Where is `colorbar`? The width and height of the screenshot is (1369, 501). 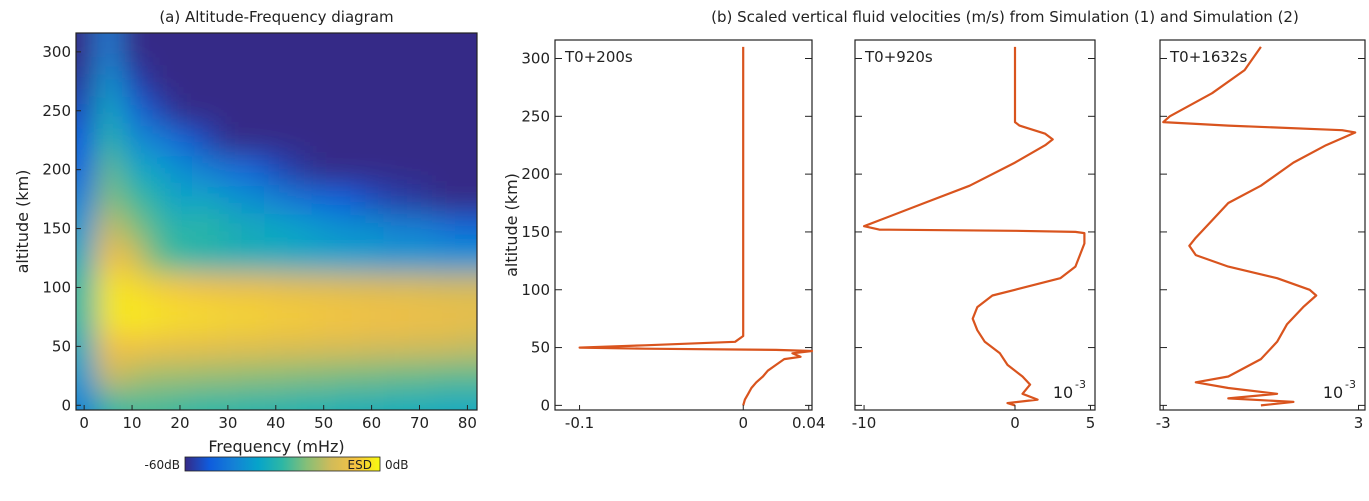
colorbar is located at coordinates (282, 464).